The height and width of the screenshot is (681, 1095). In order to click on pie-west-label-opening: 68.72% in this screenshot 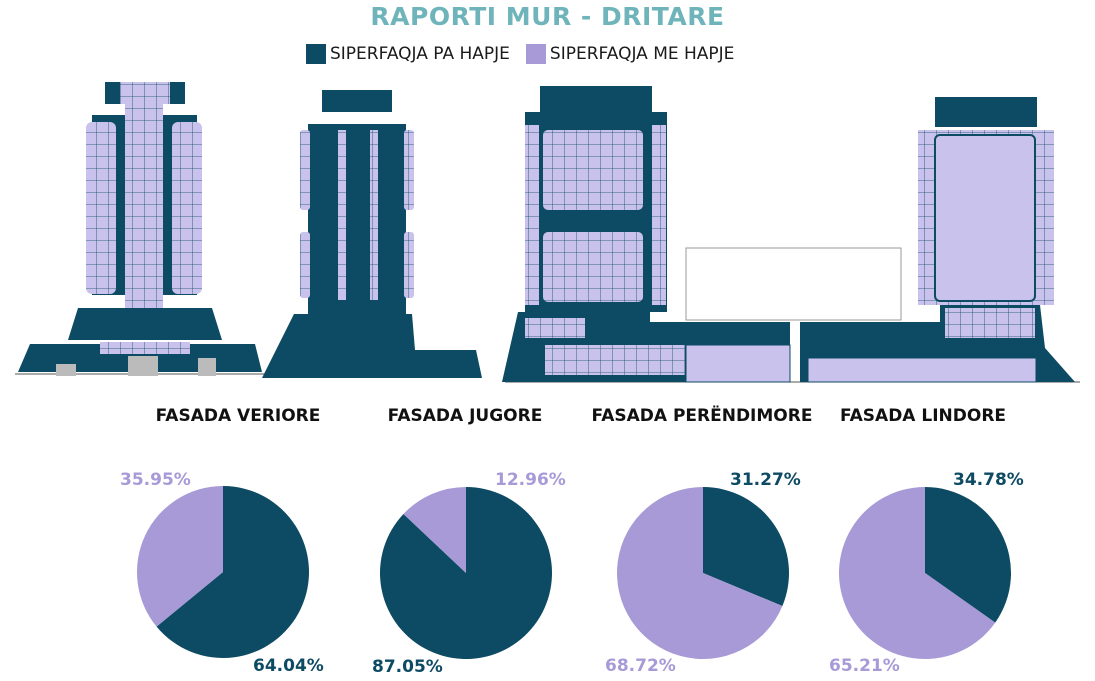, I will do `click(640, 666)`.